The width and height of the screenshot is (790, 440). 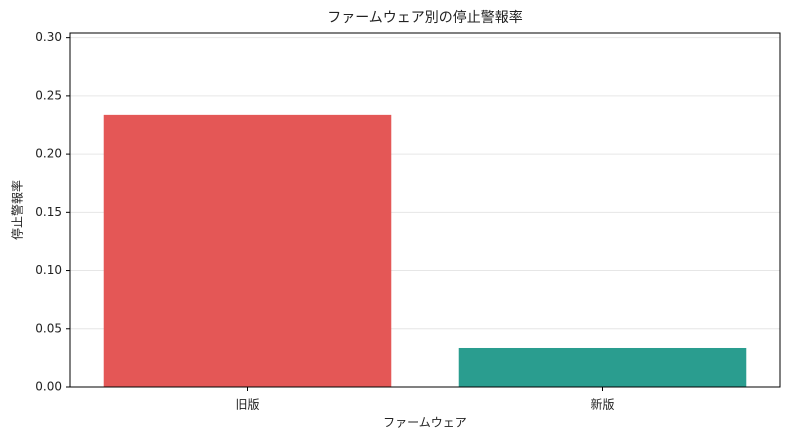 What do you see at coordinates (602, 404) in the screenshot?
I see `x-tick-label: 新版` at bounding box center [602, 404].